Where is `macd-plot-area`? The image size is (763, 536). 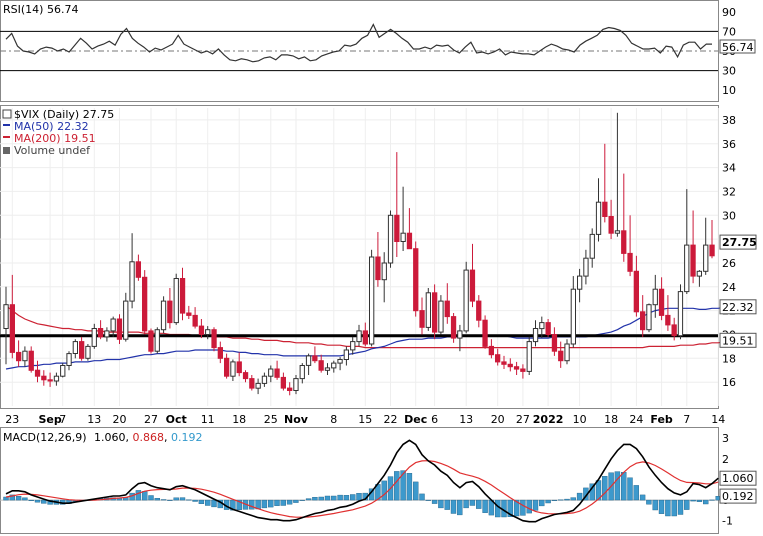 macd-plot-area is located at coordinates (360, 481).